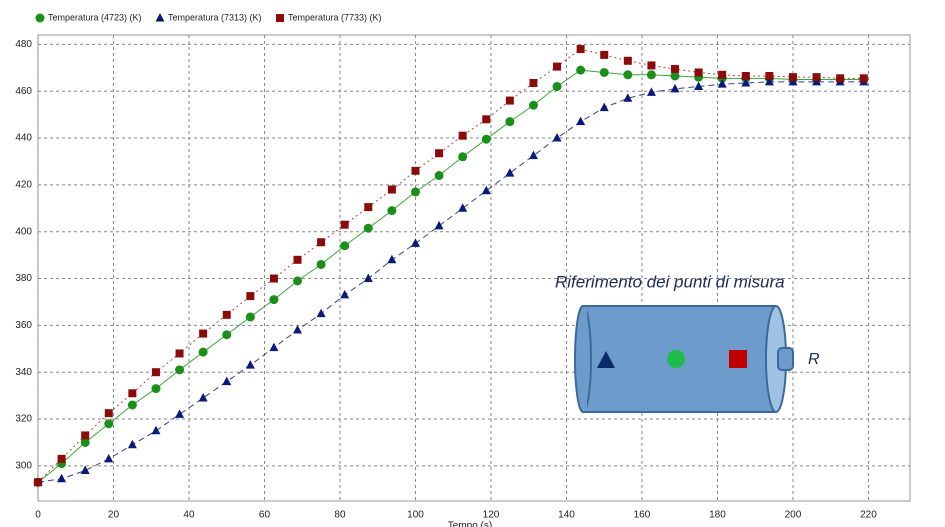 Image resolution: width=945 pixels, height=527 pixels. Describe the element at coordinates (785, 359) in the screenshot. I see `cylinder-knob` at that location.